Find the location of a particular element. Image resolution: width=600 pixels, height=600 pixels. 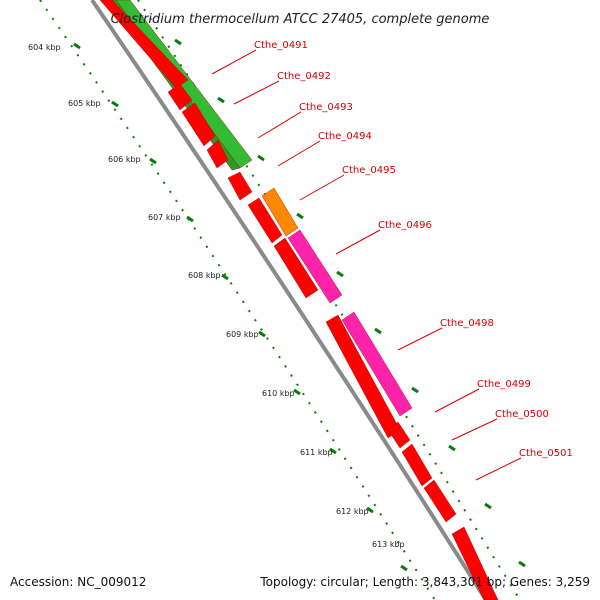

ruler-label: 607 kbp is located at coordinates (164, 217).